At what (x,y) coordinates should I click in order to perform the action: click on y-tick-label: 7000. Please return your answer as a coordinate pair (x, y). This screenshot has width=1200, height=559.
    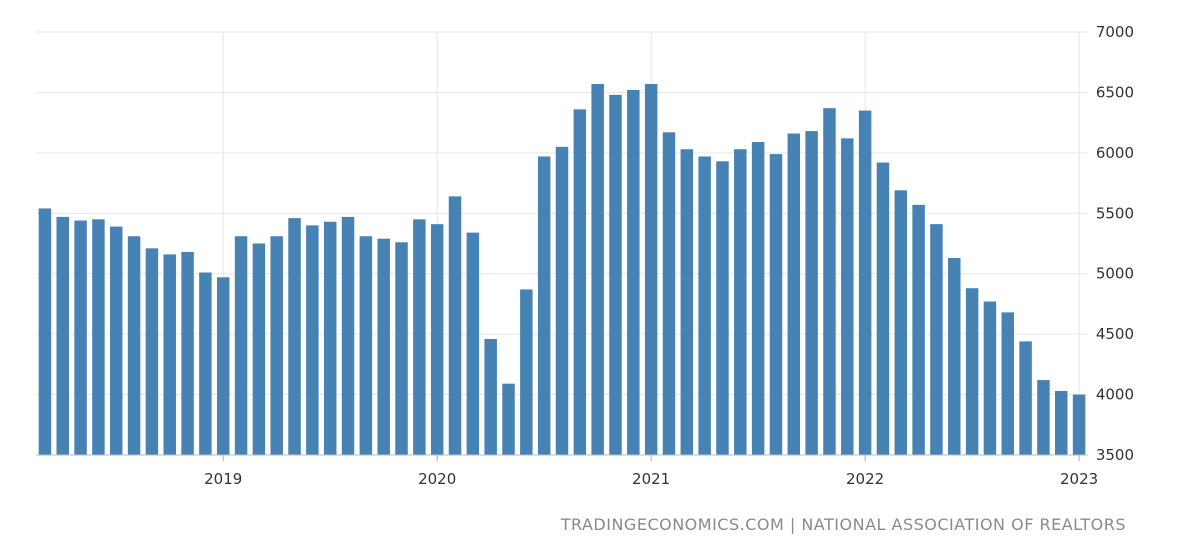
    Looking at the image, I should click on (1115, 32).